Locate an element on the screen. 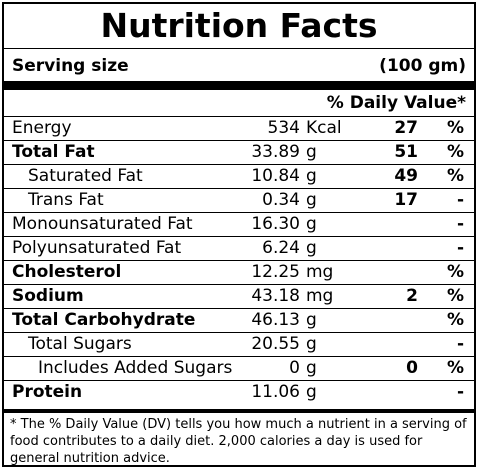  label-title: Nutrition Facts is located at coordinates (239, 25).